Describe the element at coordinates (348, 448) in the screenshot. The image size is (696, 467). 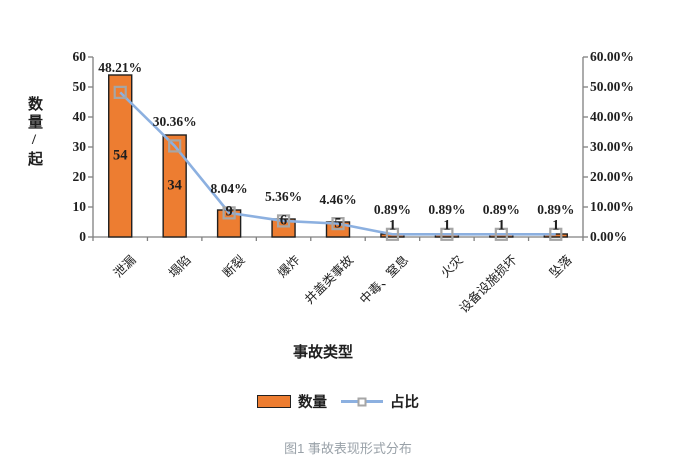
I see `figure-caption: 图1 事故表现形式分布` at that location.